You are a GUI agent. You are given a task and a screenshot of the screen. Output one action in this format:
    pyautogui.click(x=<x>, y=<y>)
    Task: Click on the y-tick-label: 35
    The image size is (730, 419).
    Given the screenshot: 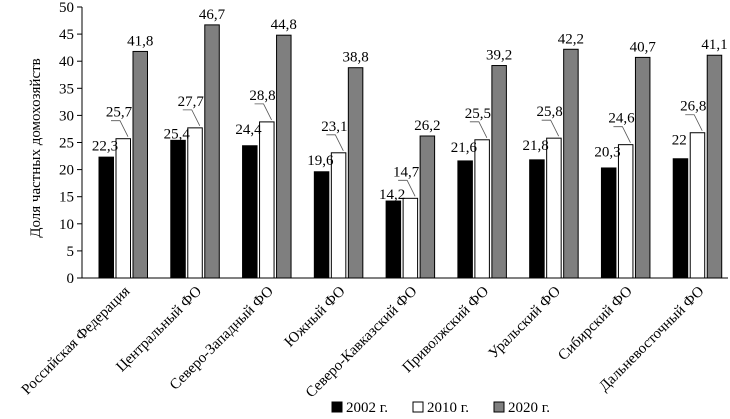 What is the action you would take?
    pyautogui.click(x=66, y=89)
    